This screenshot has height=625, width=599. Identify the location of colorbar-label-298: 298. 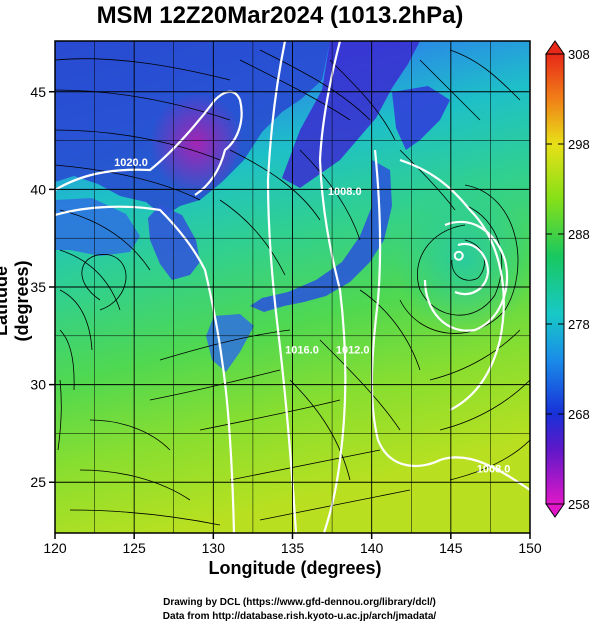
(579, 144).